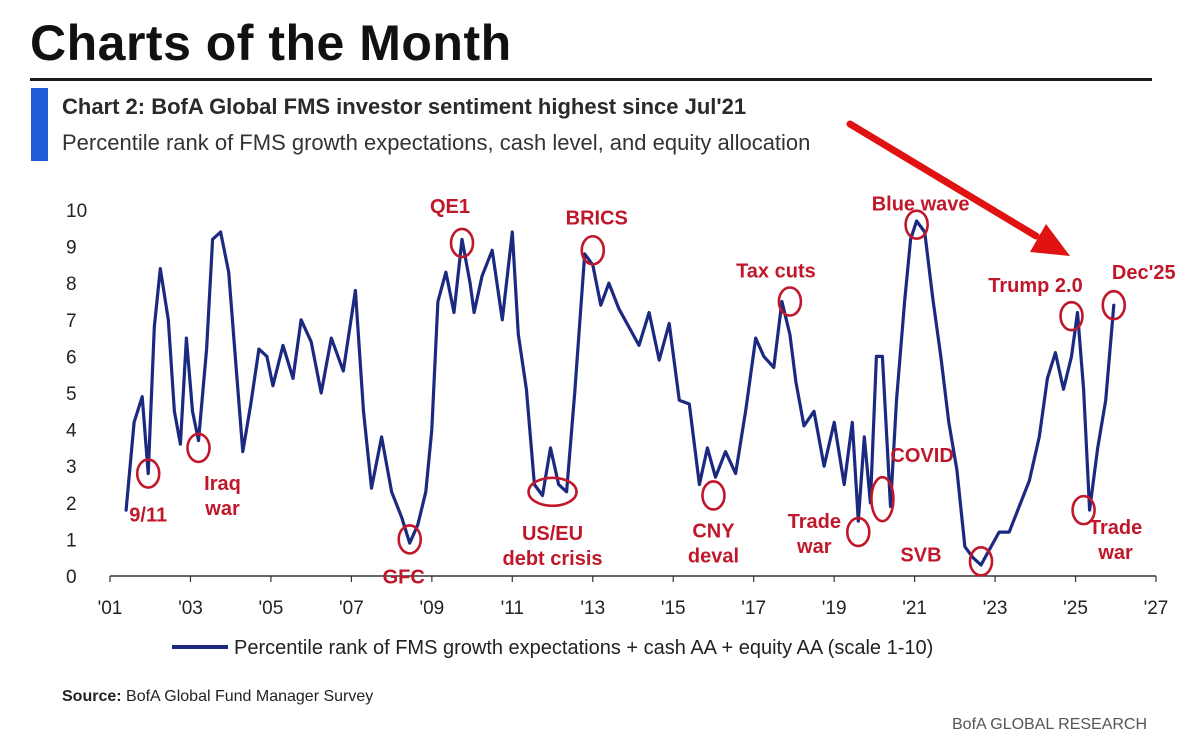  I want to click on trend-arrow, so click(958, 188).